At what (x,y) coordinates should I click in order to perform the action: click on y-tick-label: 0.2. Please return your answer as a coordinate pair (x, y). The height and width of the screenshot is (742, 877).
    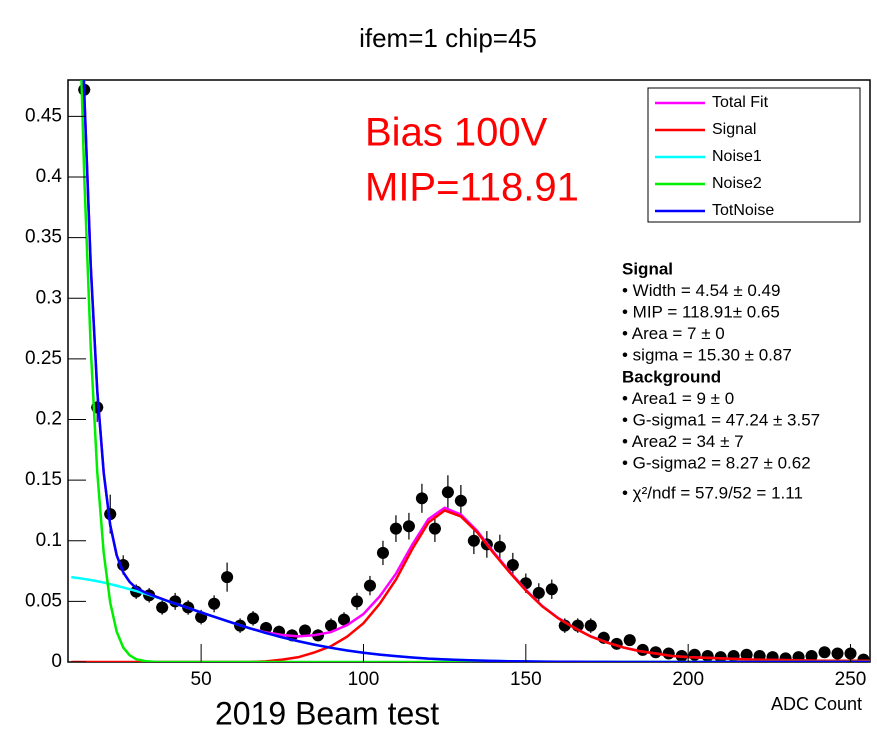
    Looking at the image, I should click on (49, 419).